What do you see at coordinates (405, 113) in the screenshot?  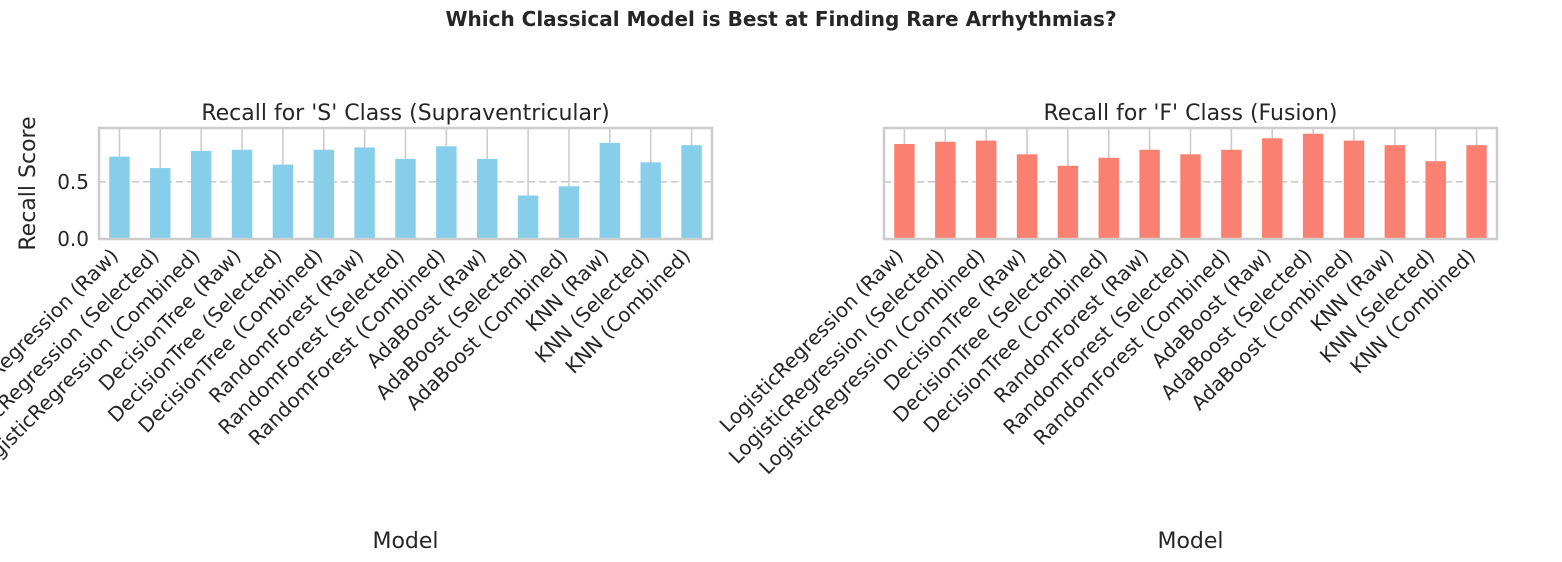 I see `panel-title-s: Recall for 'S' Class (Supraventricular)` at bounding box center [405, 113].